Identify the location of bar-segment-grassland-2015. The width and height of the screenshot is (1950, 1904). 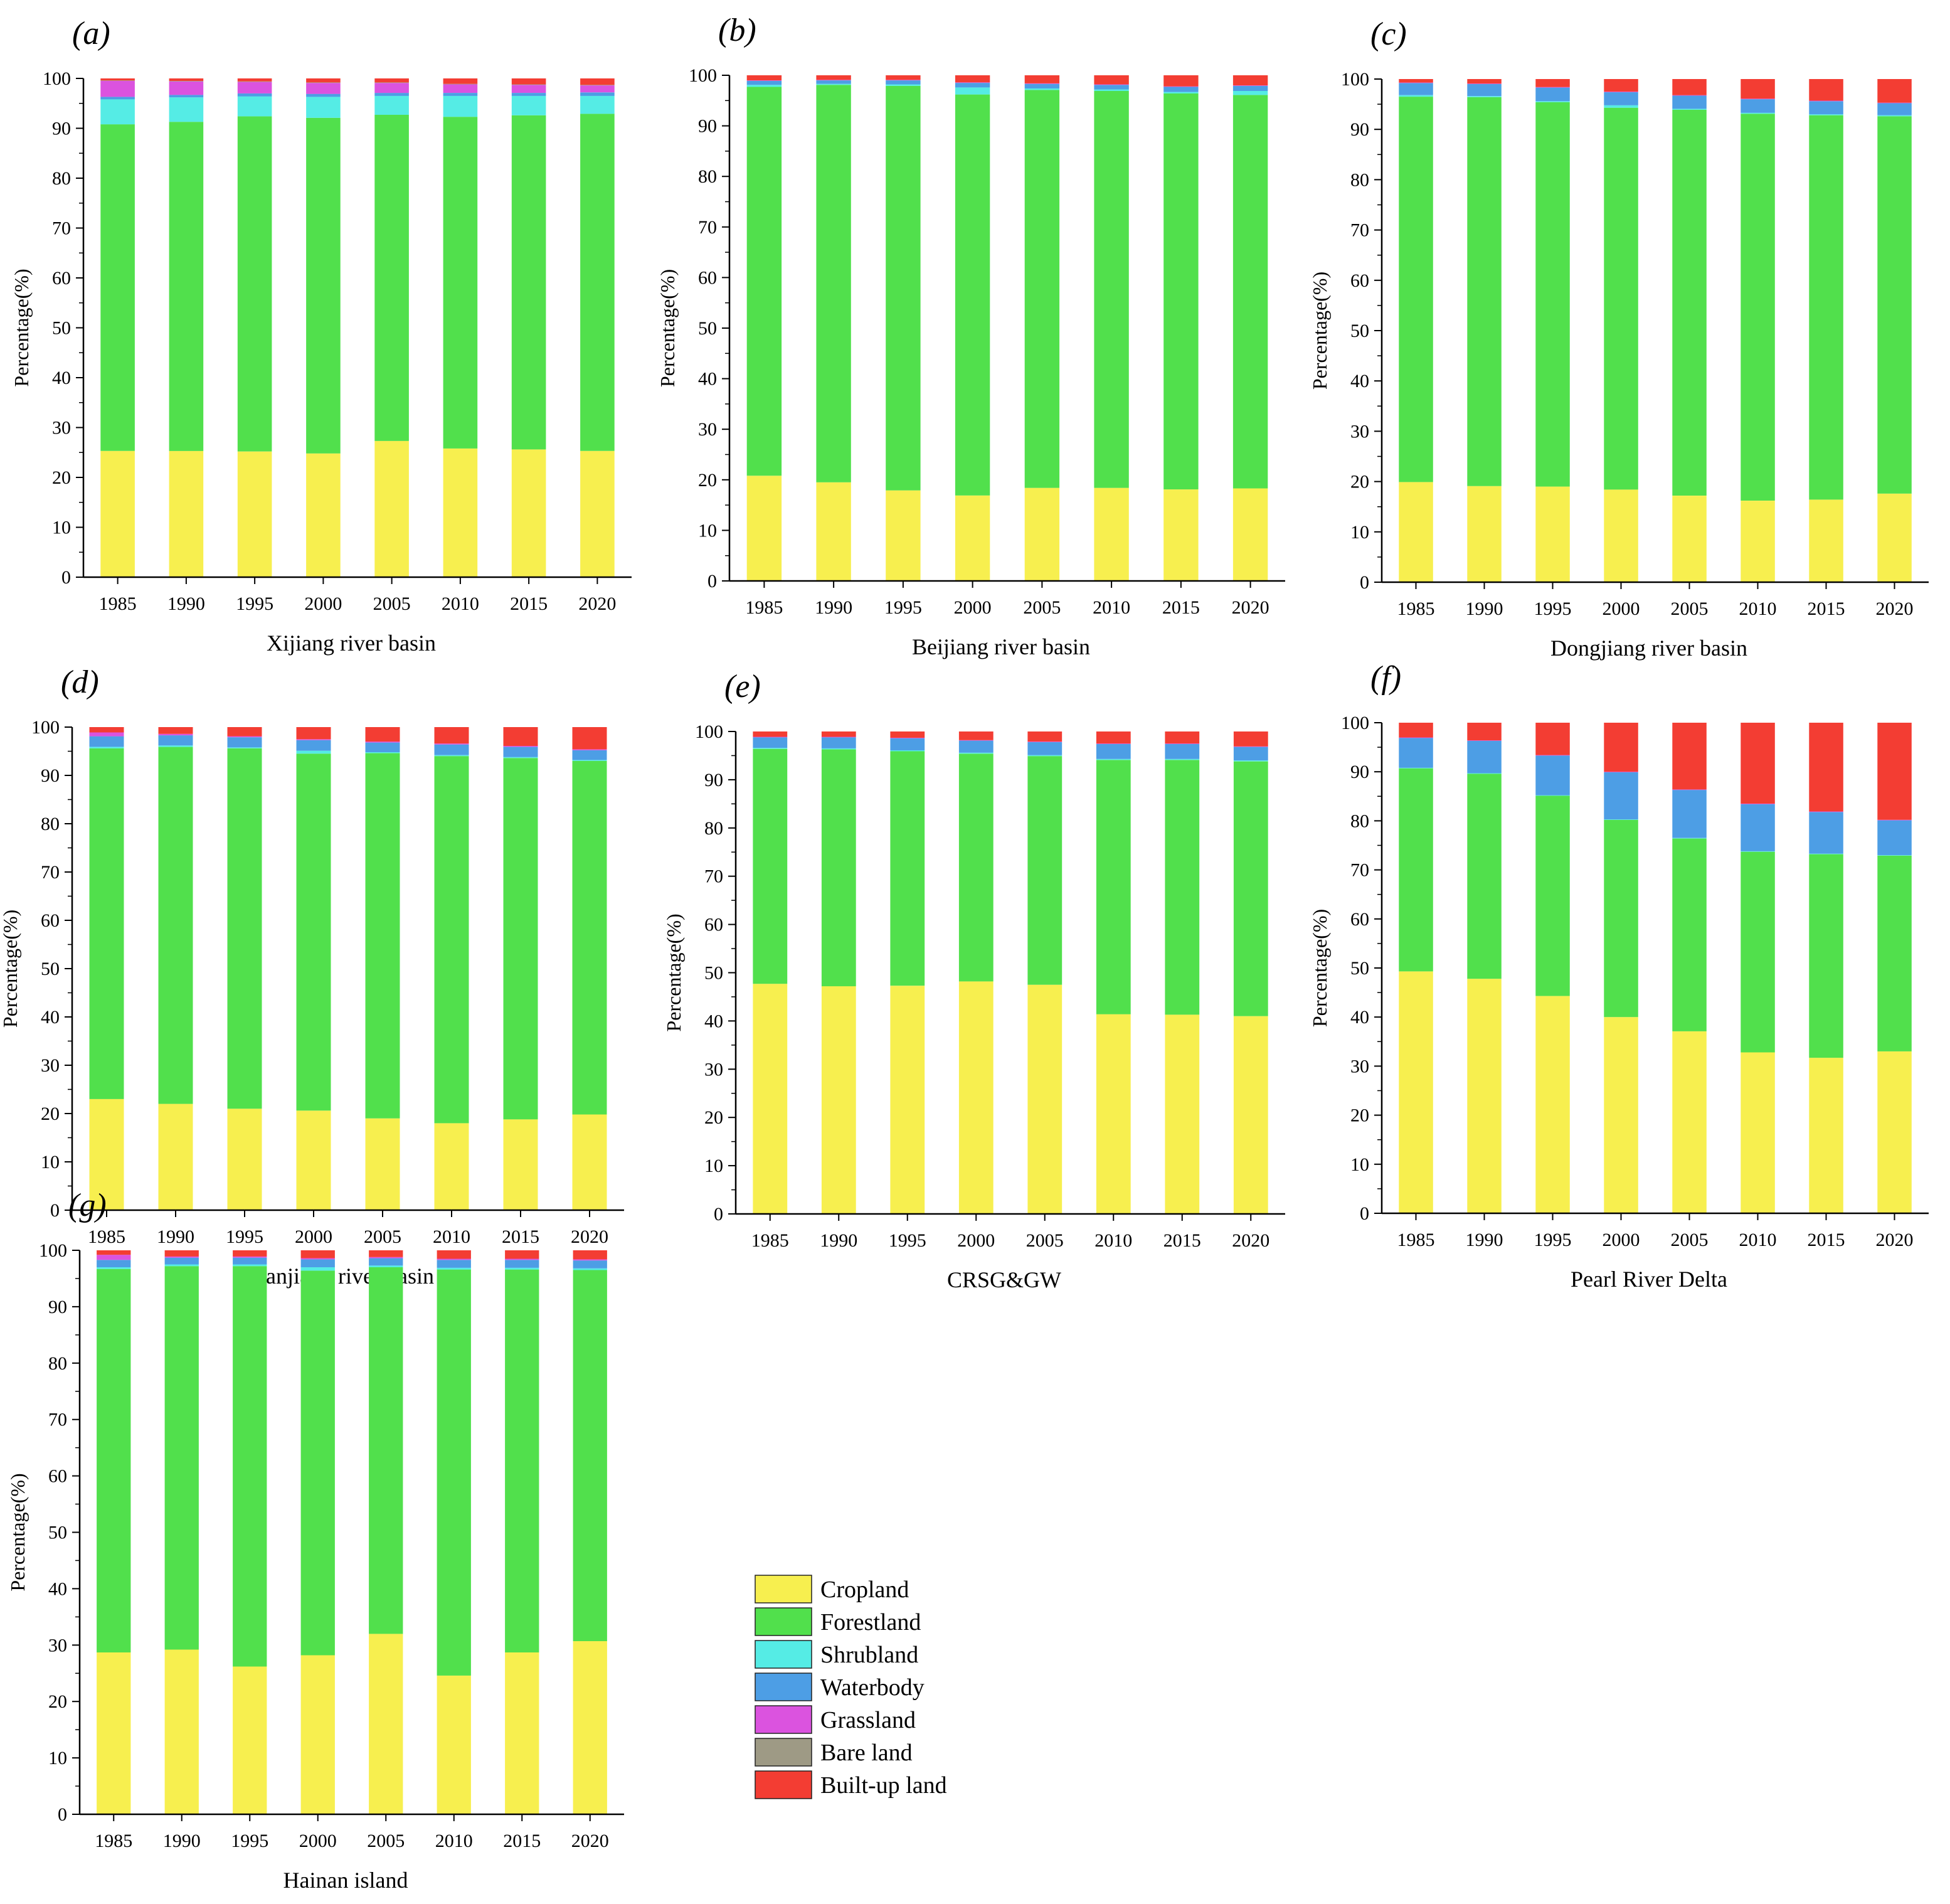
(522, 1259).